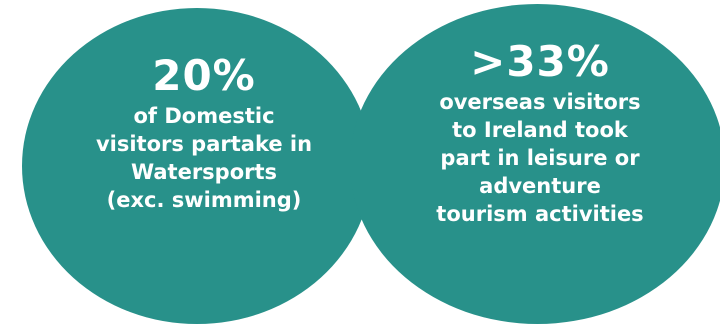 This screenshot has width=720, height=325. Describe the element at coordinates (540, 61) in the screenshot. I see `right-stat-value: >33%` at that location.